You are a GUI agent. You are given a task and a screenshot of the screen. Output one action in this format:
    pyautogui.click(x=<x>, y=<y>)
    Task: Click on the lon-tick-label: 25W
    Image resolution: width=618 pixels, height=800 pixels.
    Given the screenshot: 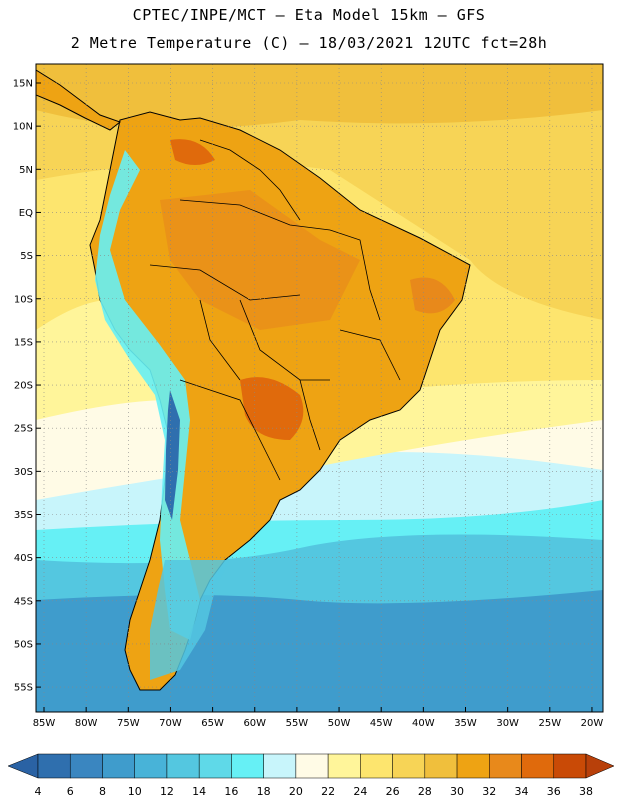 What is the action you would take?
    pyautogui.click(x=549, y=723)
    